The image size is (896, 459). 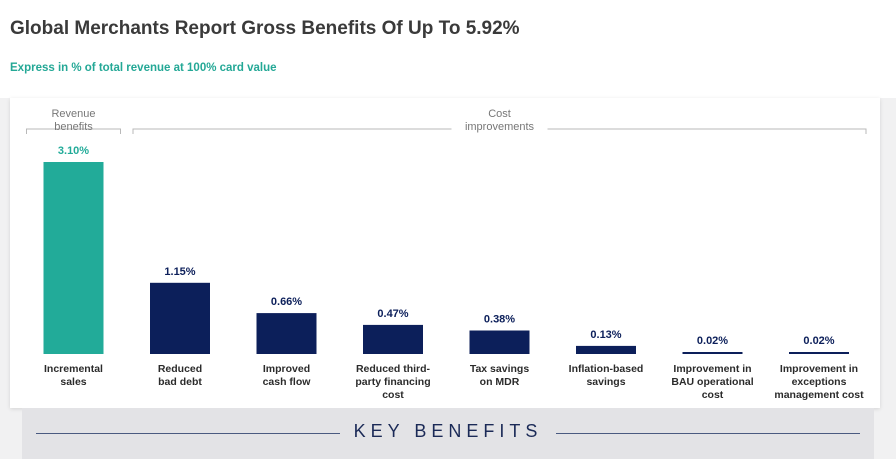 What do you see at coordinates (606, 375) in the screenshot?
I see `category-label-6: Inflation-based savings` at bounding box center [606, 375].